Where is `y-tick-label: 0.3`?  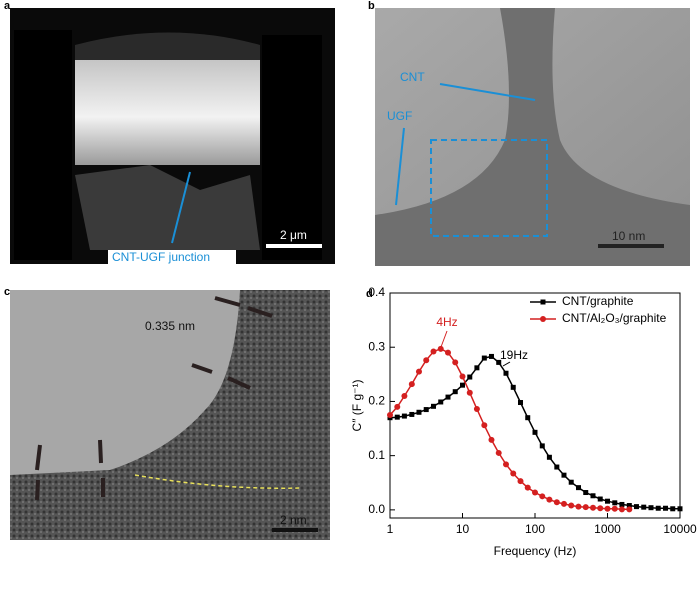
y-tick-label: 0.3 is located at coordinates (376, 346).